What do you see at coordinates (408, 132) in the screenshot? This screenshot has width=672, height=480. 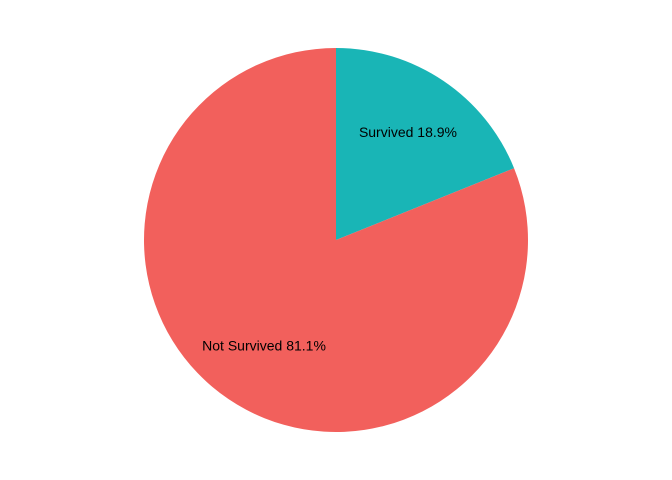 I see `pie-label-survived: Survived 18.9%` at bounding box center [408, 132].